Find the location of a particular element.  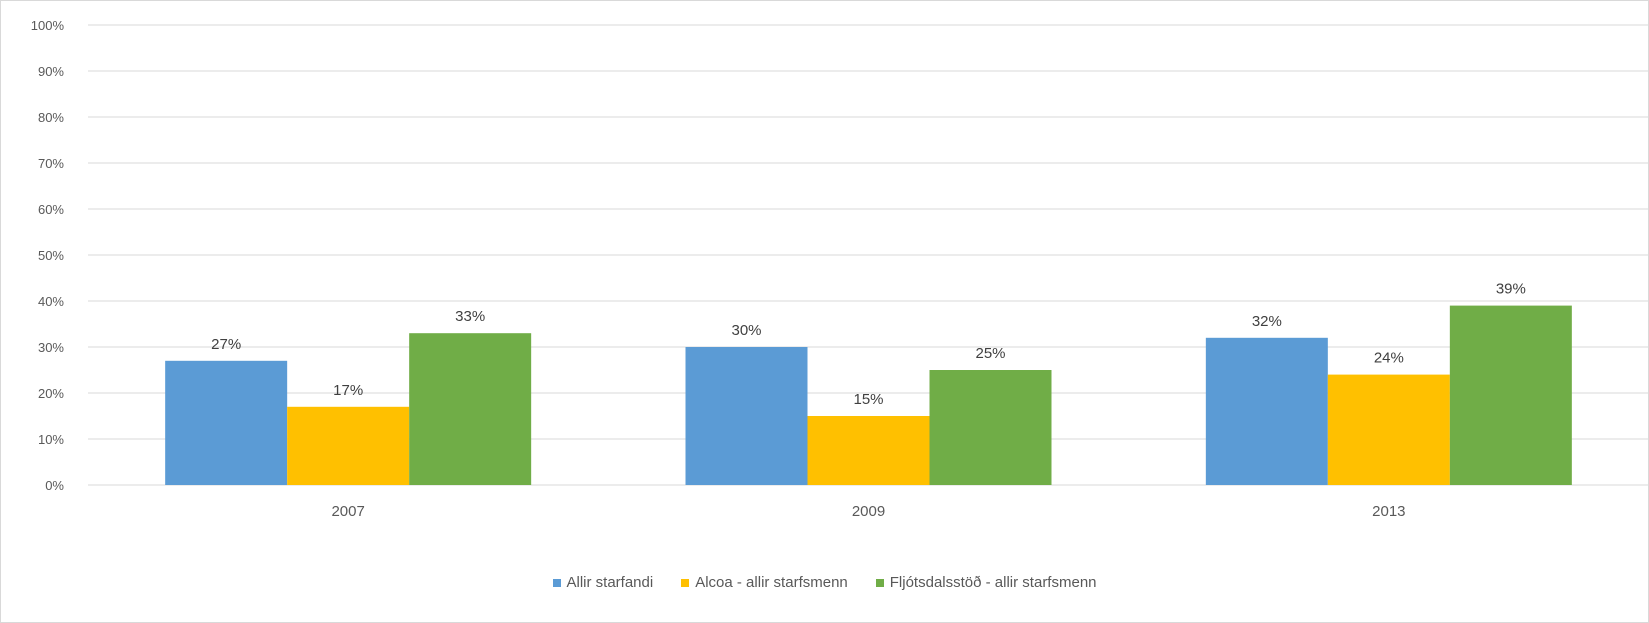

data-label-2009-series-2: 15% is located at coordinates (868, 399).